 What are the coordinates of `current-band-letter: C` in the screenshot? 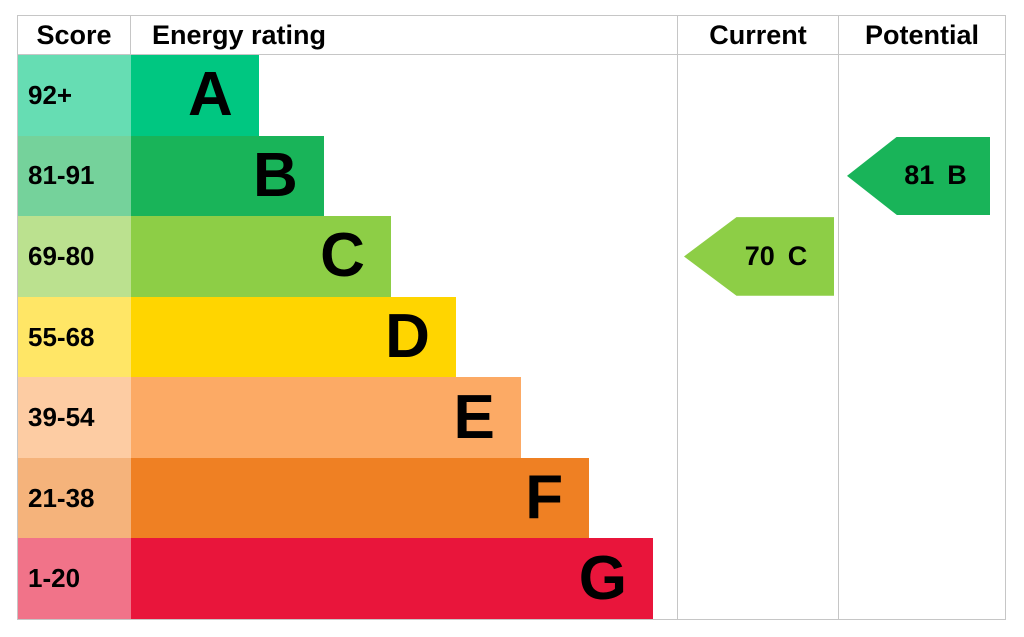 It's located at (797, 255).